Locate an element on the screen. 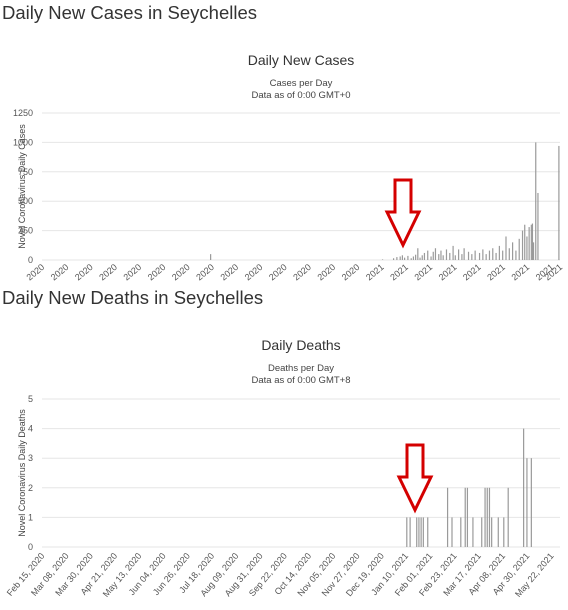 This screenshot has width=568, height=610. cases-chart-title: Daily New Cases is located at coordinates (301, 60).